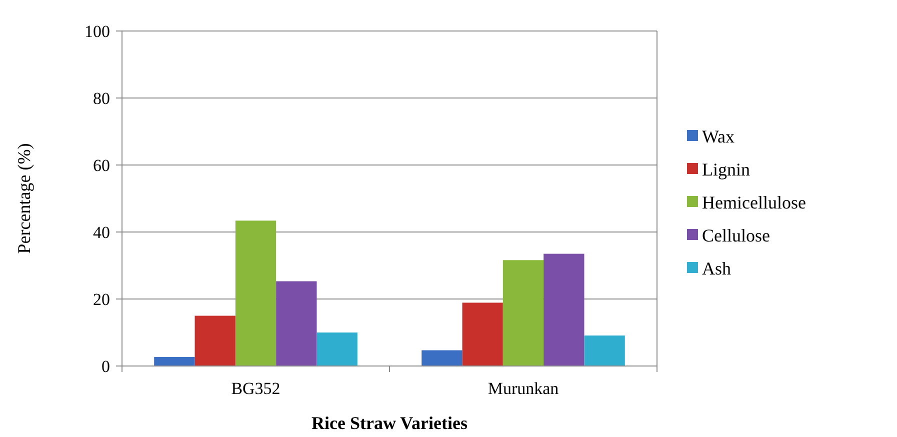  What do you see at coordinates (101, 232) in the screenshot?
I see `y-tick-label: 40` at bounding box center [101, 232].